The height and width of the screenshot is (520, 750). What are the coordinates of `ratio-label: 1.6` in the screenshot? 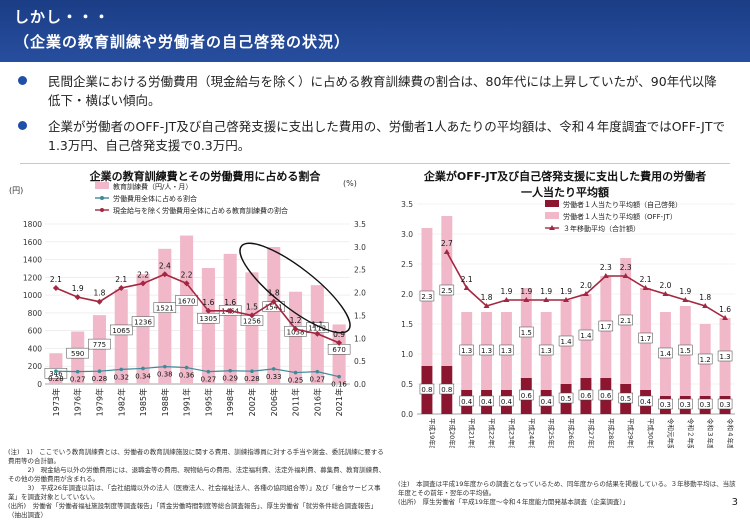 It's located at (208, 302).